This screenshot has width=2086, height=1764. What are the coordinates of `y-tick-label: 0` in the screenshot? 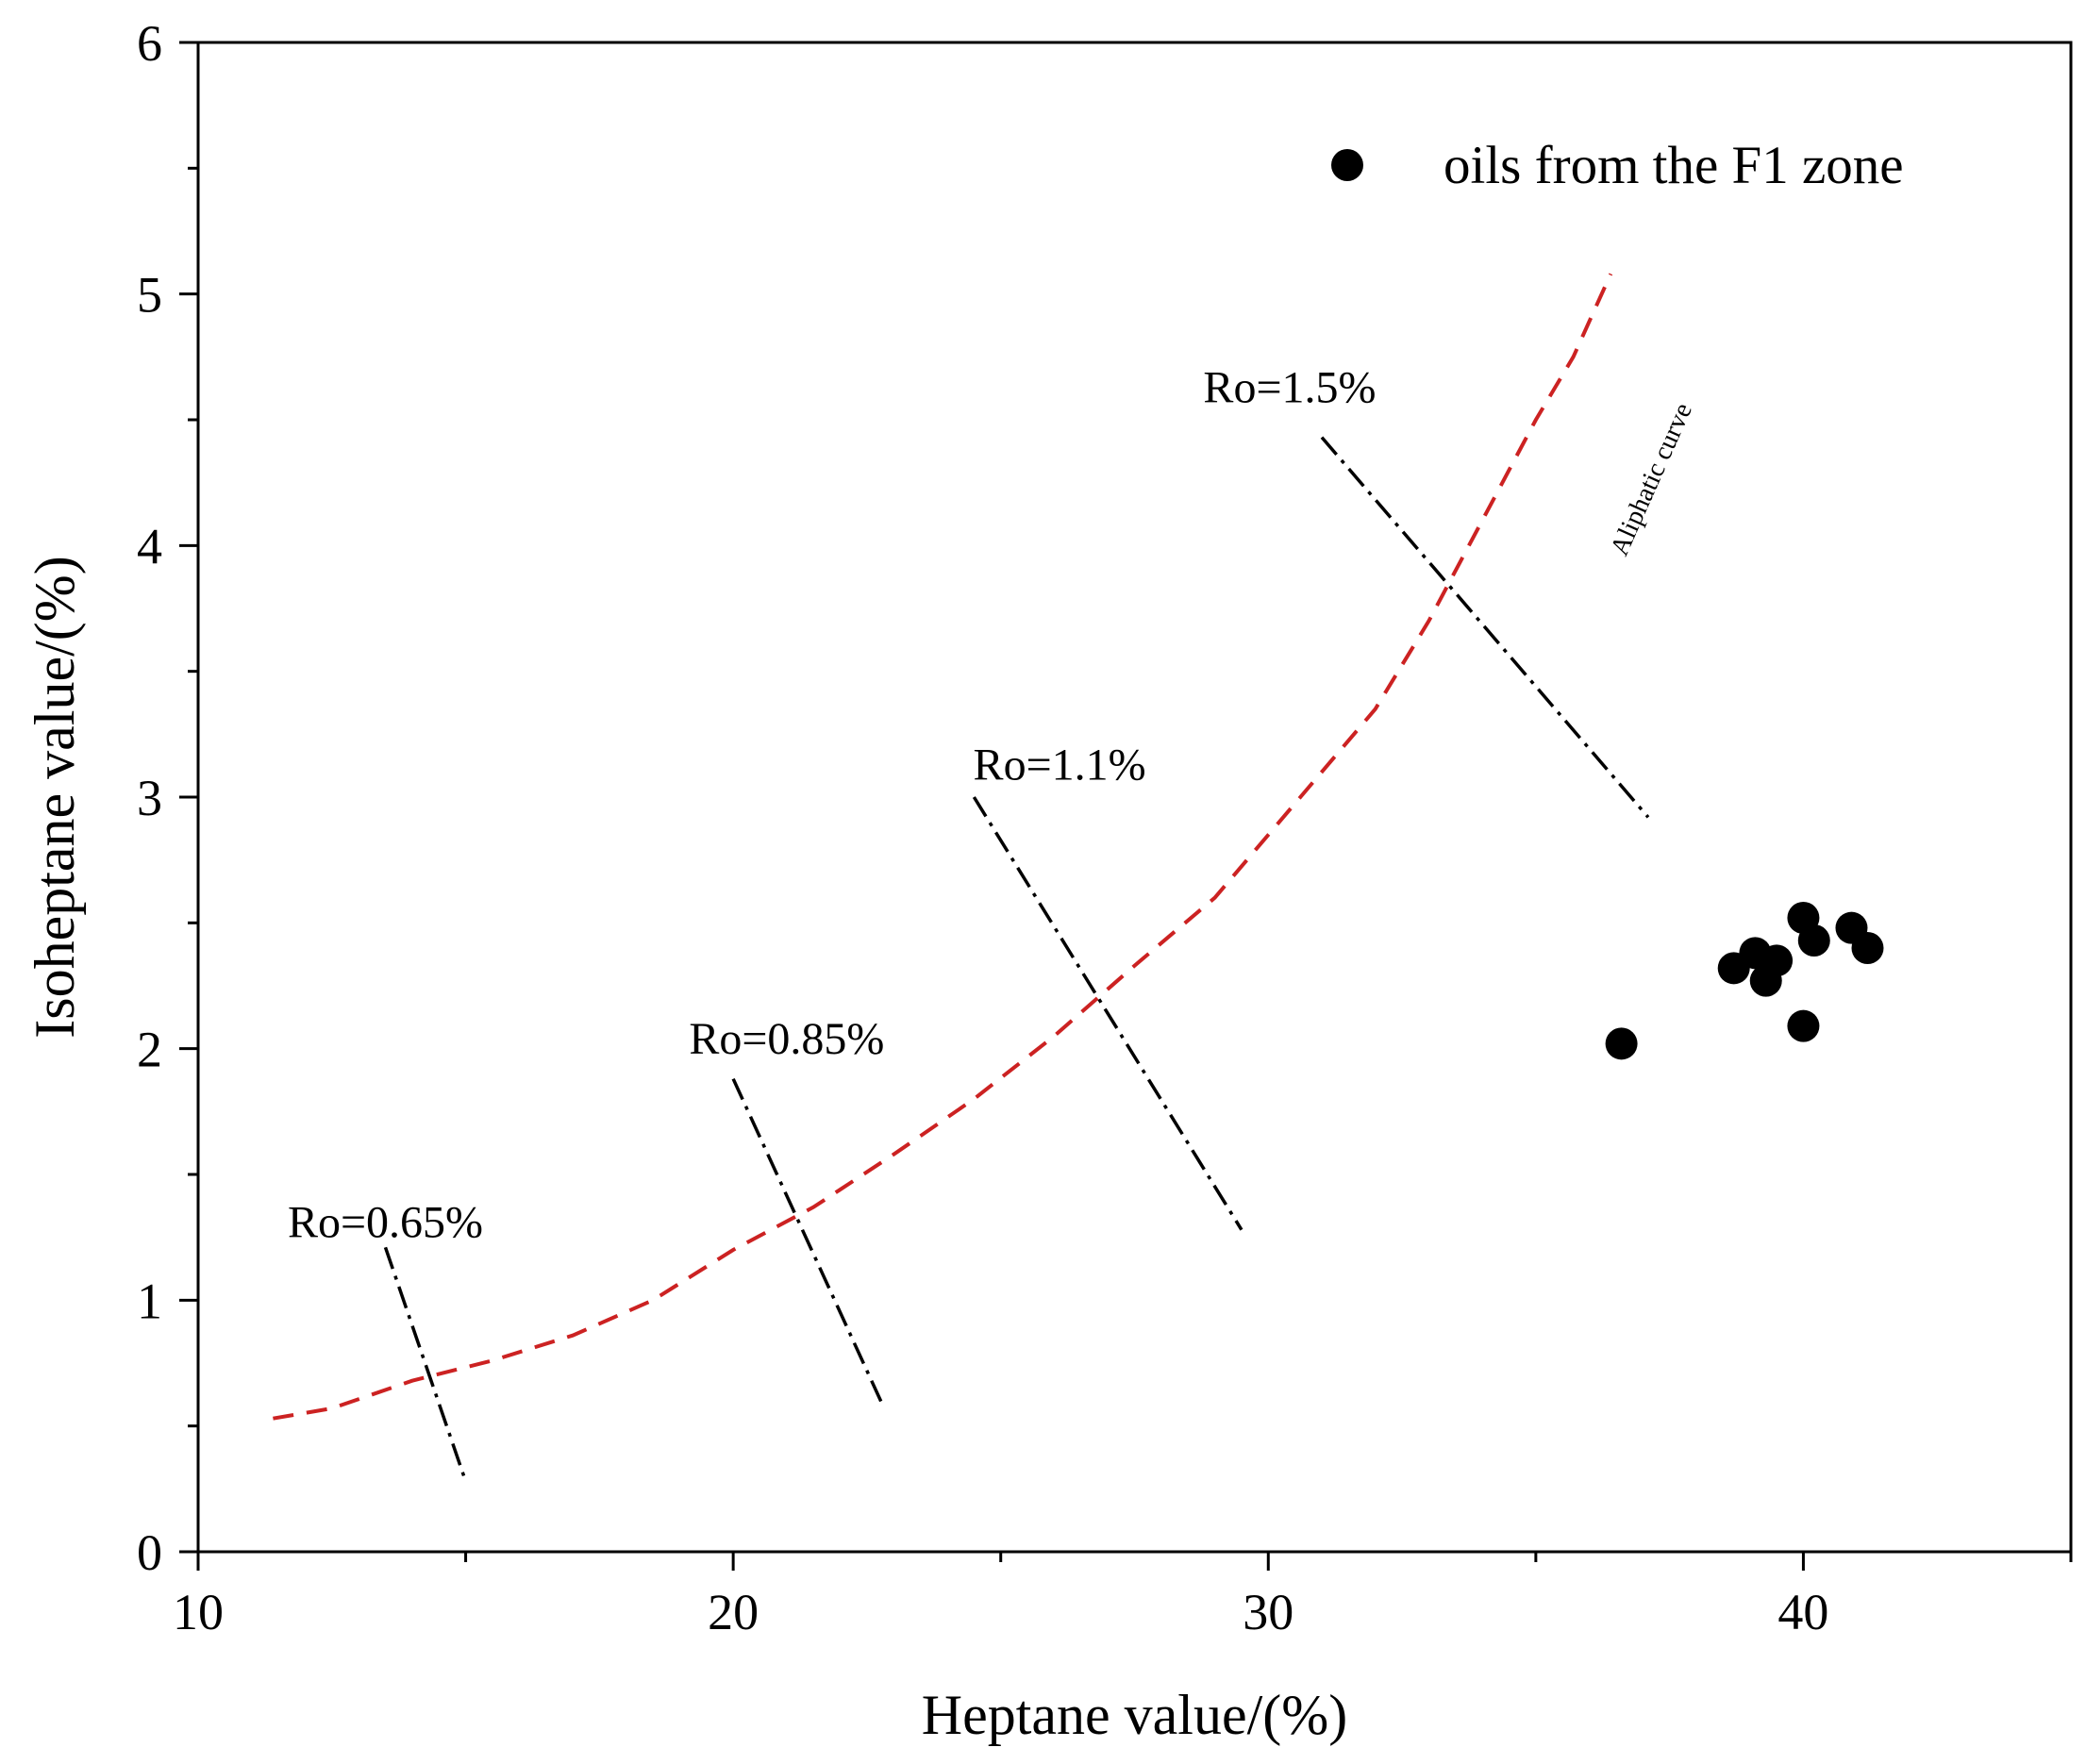 It's located at (150, 1553).